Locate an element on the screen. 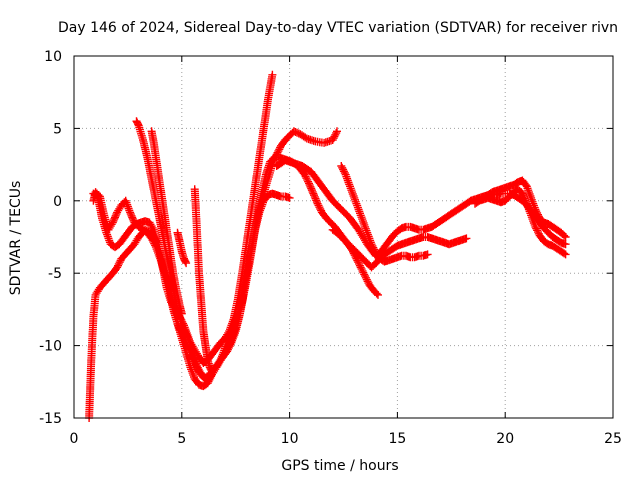 The width and height of the screenshot is (640, 480). y-tick-label: -10 is located at coordinates (50, 347).